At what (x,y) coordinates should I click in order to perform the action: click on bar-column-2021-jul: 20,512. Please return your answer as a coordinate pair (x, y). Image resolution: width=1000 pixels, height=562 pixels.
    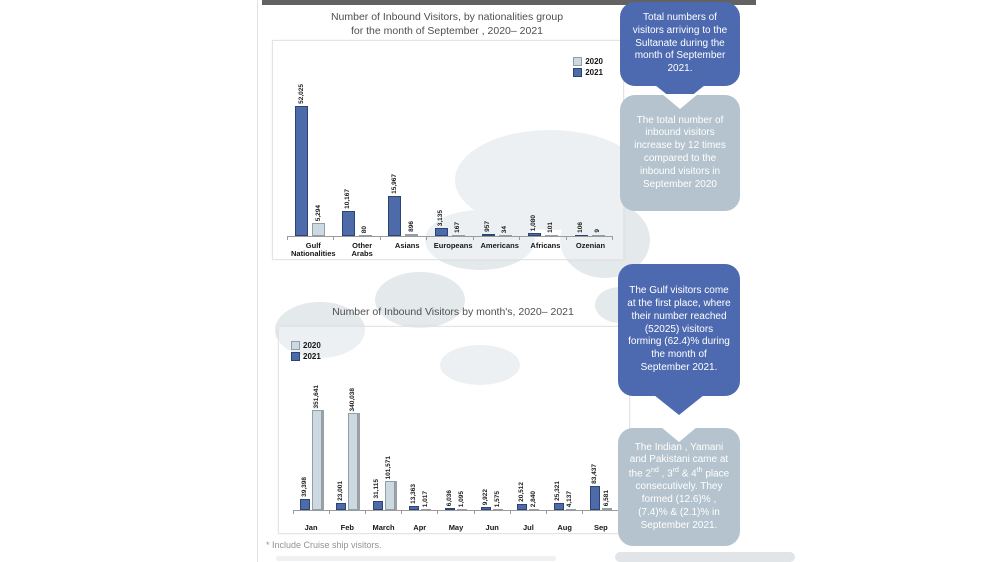
    Looking at the image, I should click on (522, 496).